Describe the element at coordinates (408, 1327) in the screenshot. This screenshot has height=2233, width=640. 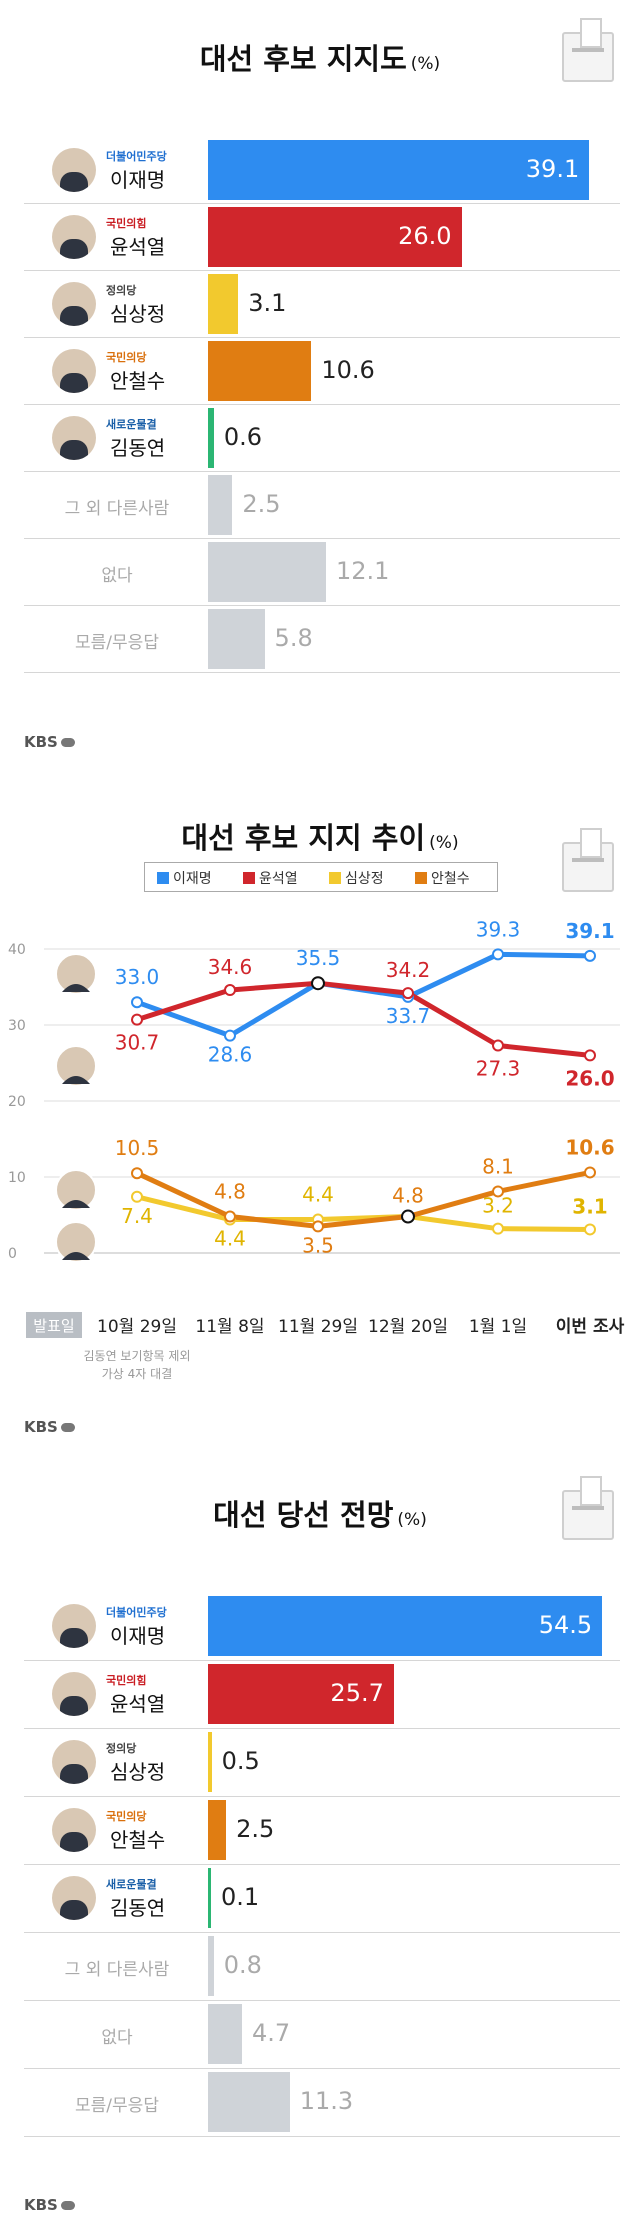
I see `x-tick-label: 12월 20일` at that location.